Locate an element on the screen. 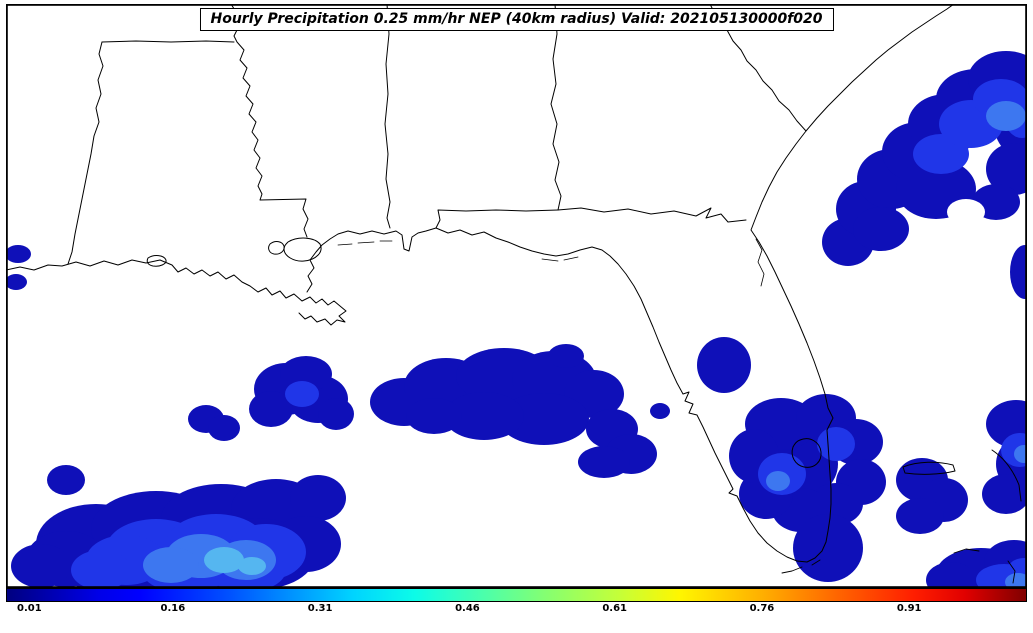  border-al-ga is located at coordinates (556, 107).